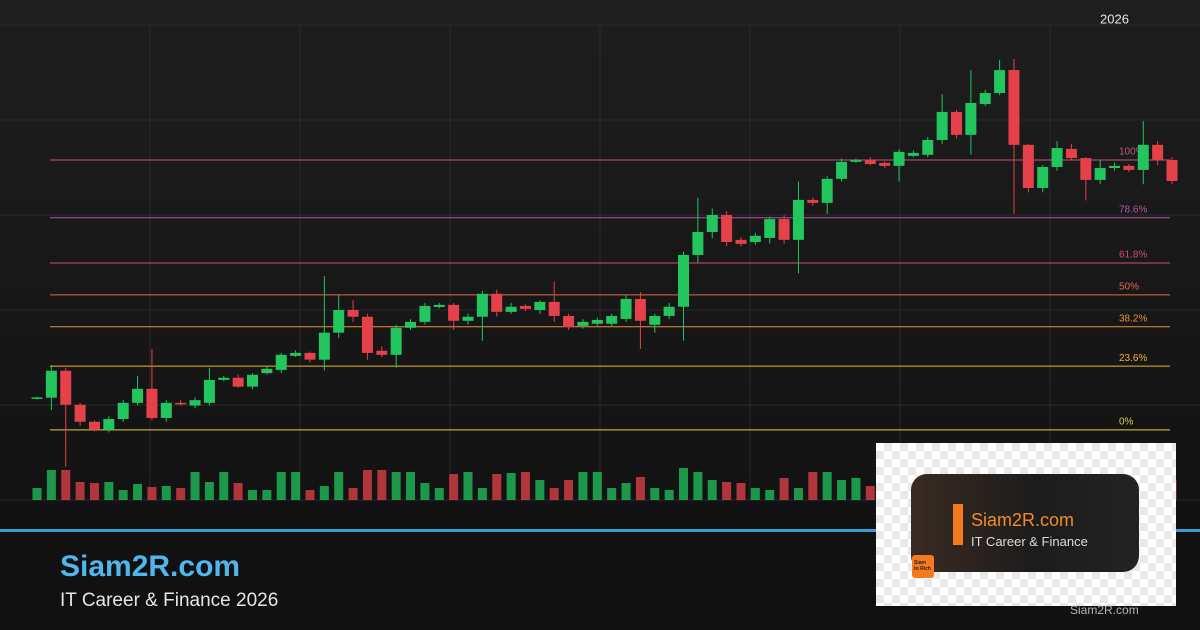 This screenshot has width=1200, height=630. What do you see at coordinates (1133, 255) in the screenshot?
I see `fib-label: 61.8%` at bounding box center [1133, 255].